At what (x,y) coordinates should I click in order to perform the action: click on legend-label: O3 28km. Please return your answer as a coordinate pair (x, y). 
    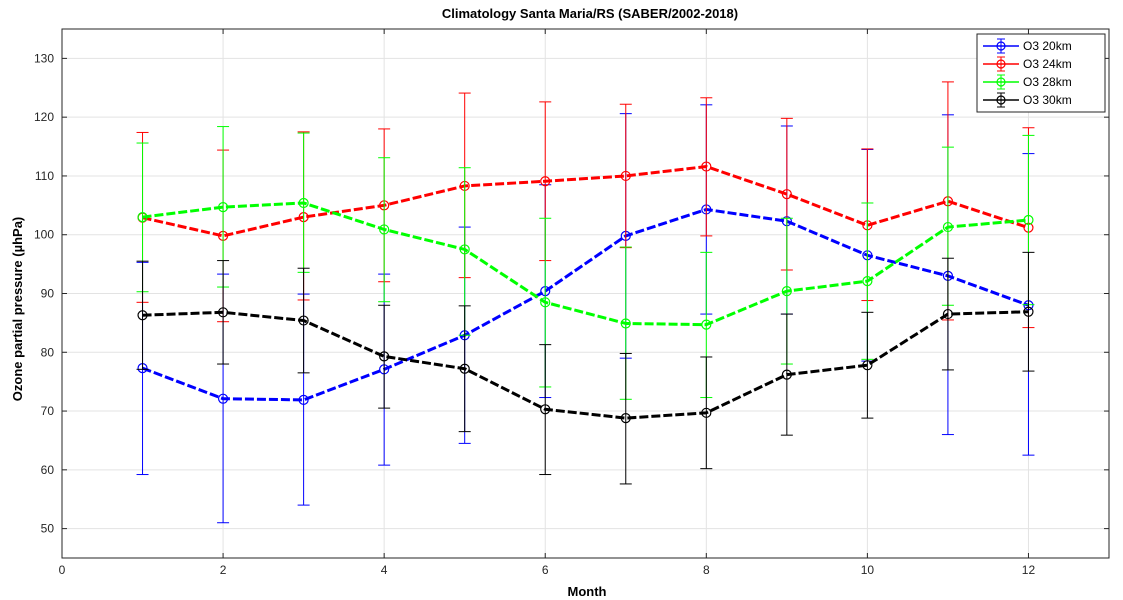
    Looking at the image, I should click on (1047, 82).